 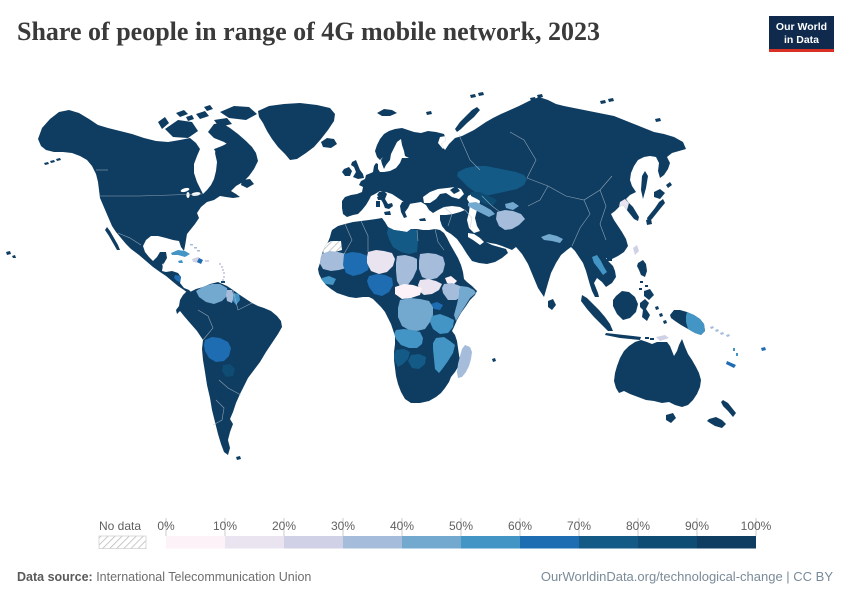 I want to click on svg-text: 90%, so click(x=697, y=526).